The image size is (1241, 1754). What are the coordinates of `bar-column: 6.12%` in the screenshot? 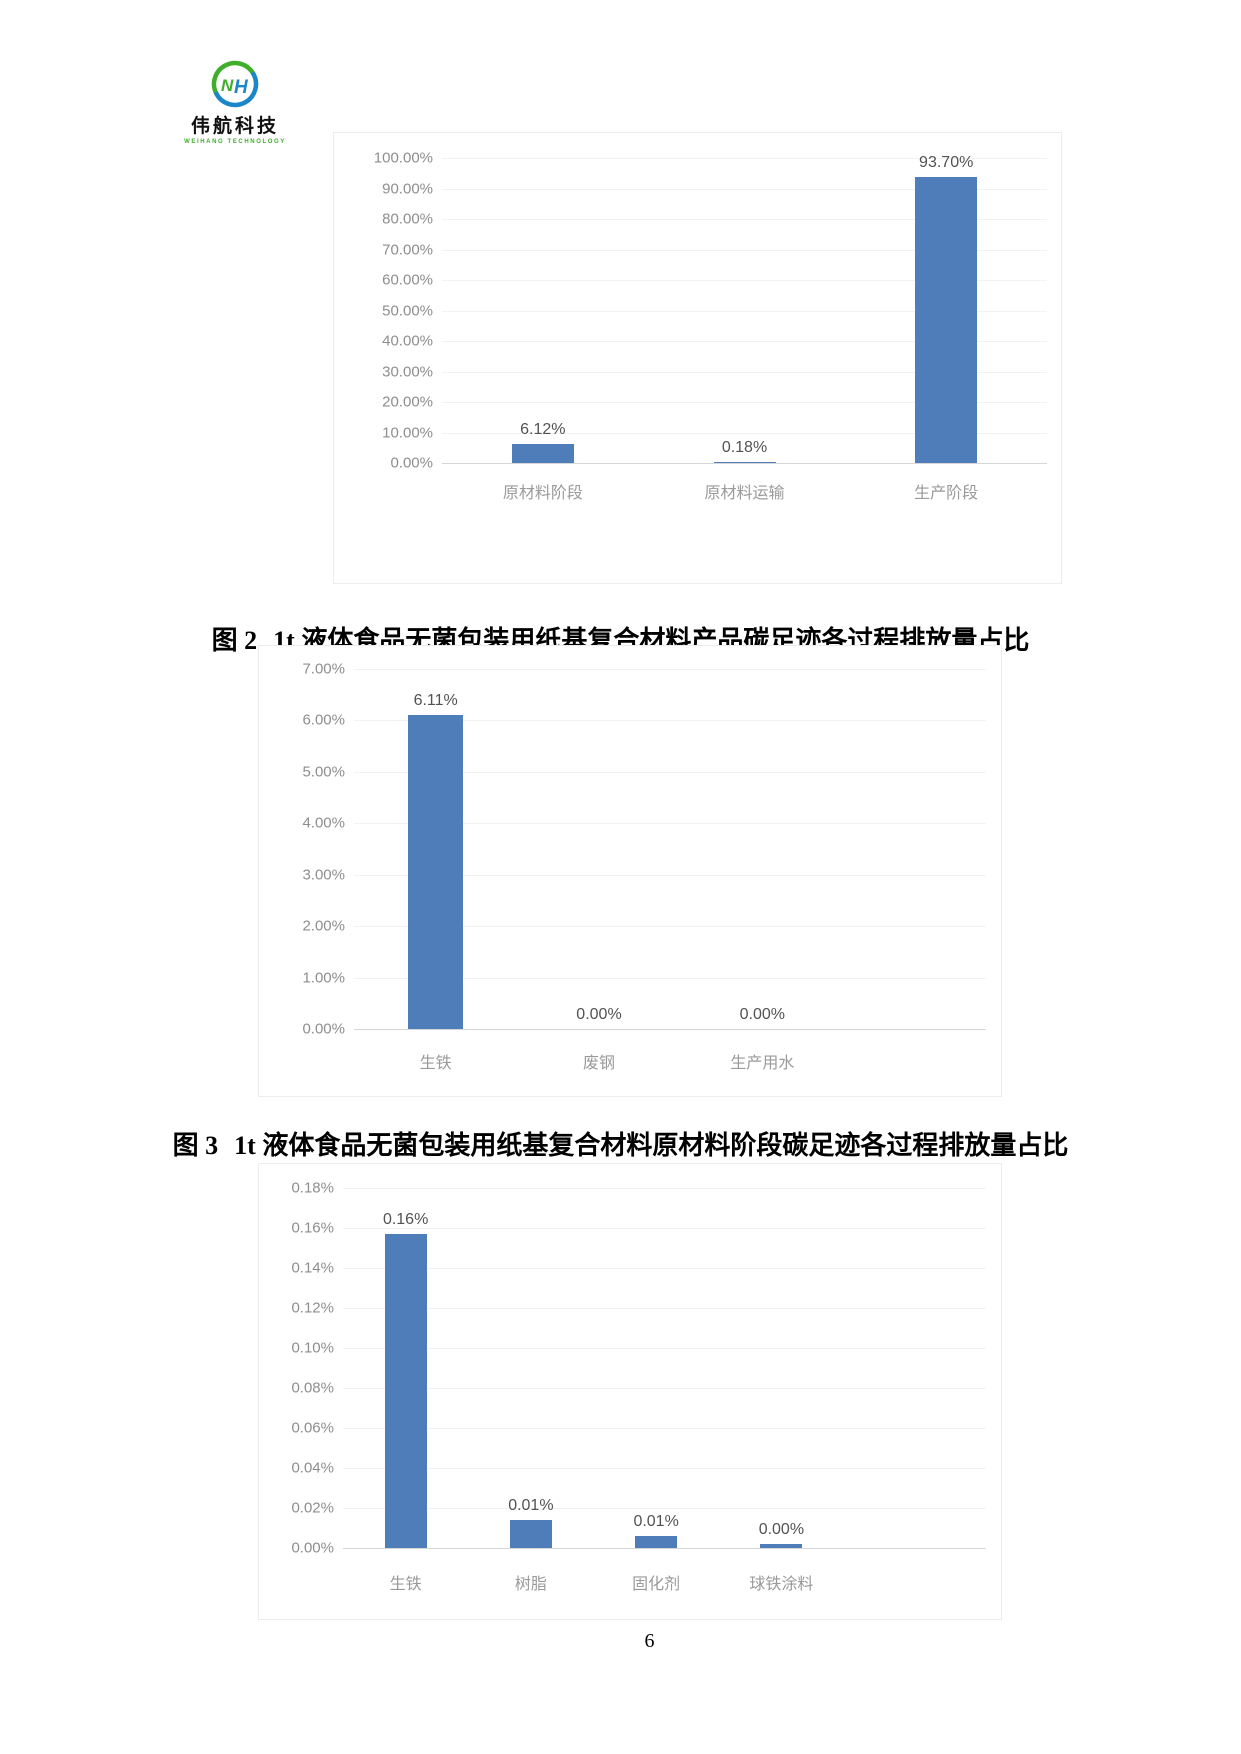 It's located at (543, 310).